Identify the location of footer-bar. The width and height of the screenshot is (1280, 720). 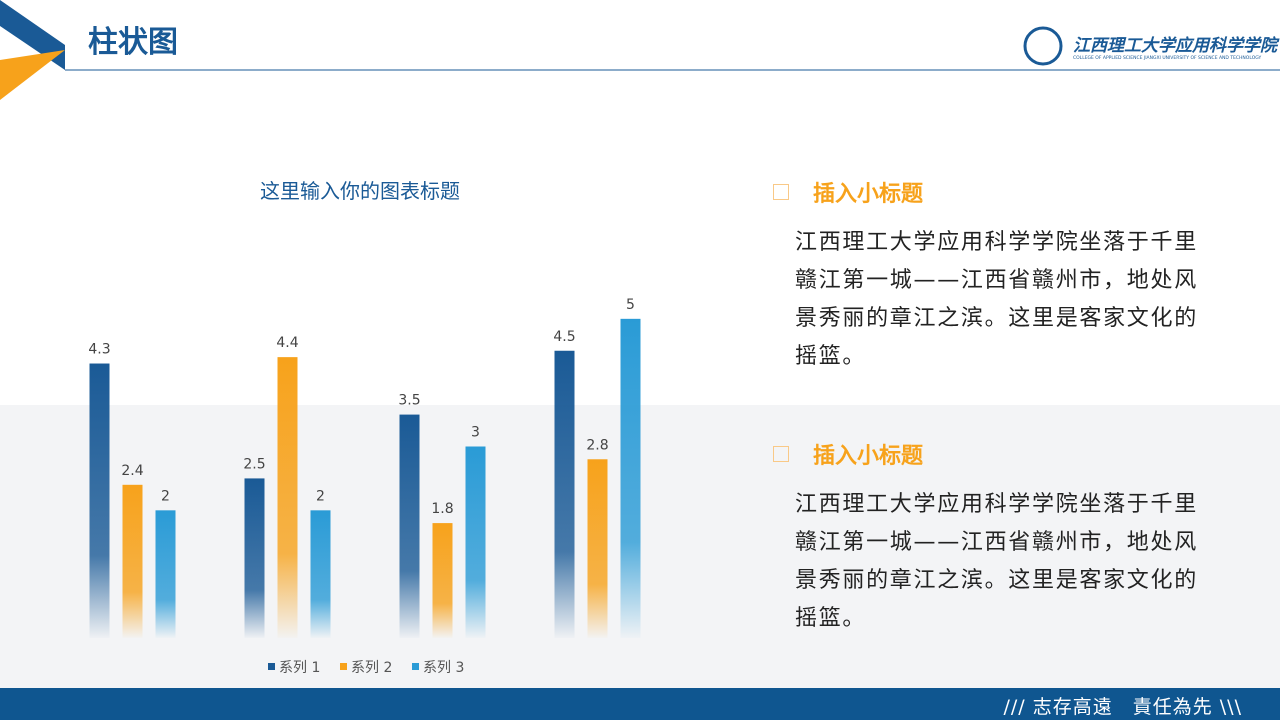
(640, 704).